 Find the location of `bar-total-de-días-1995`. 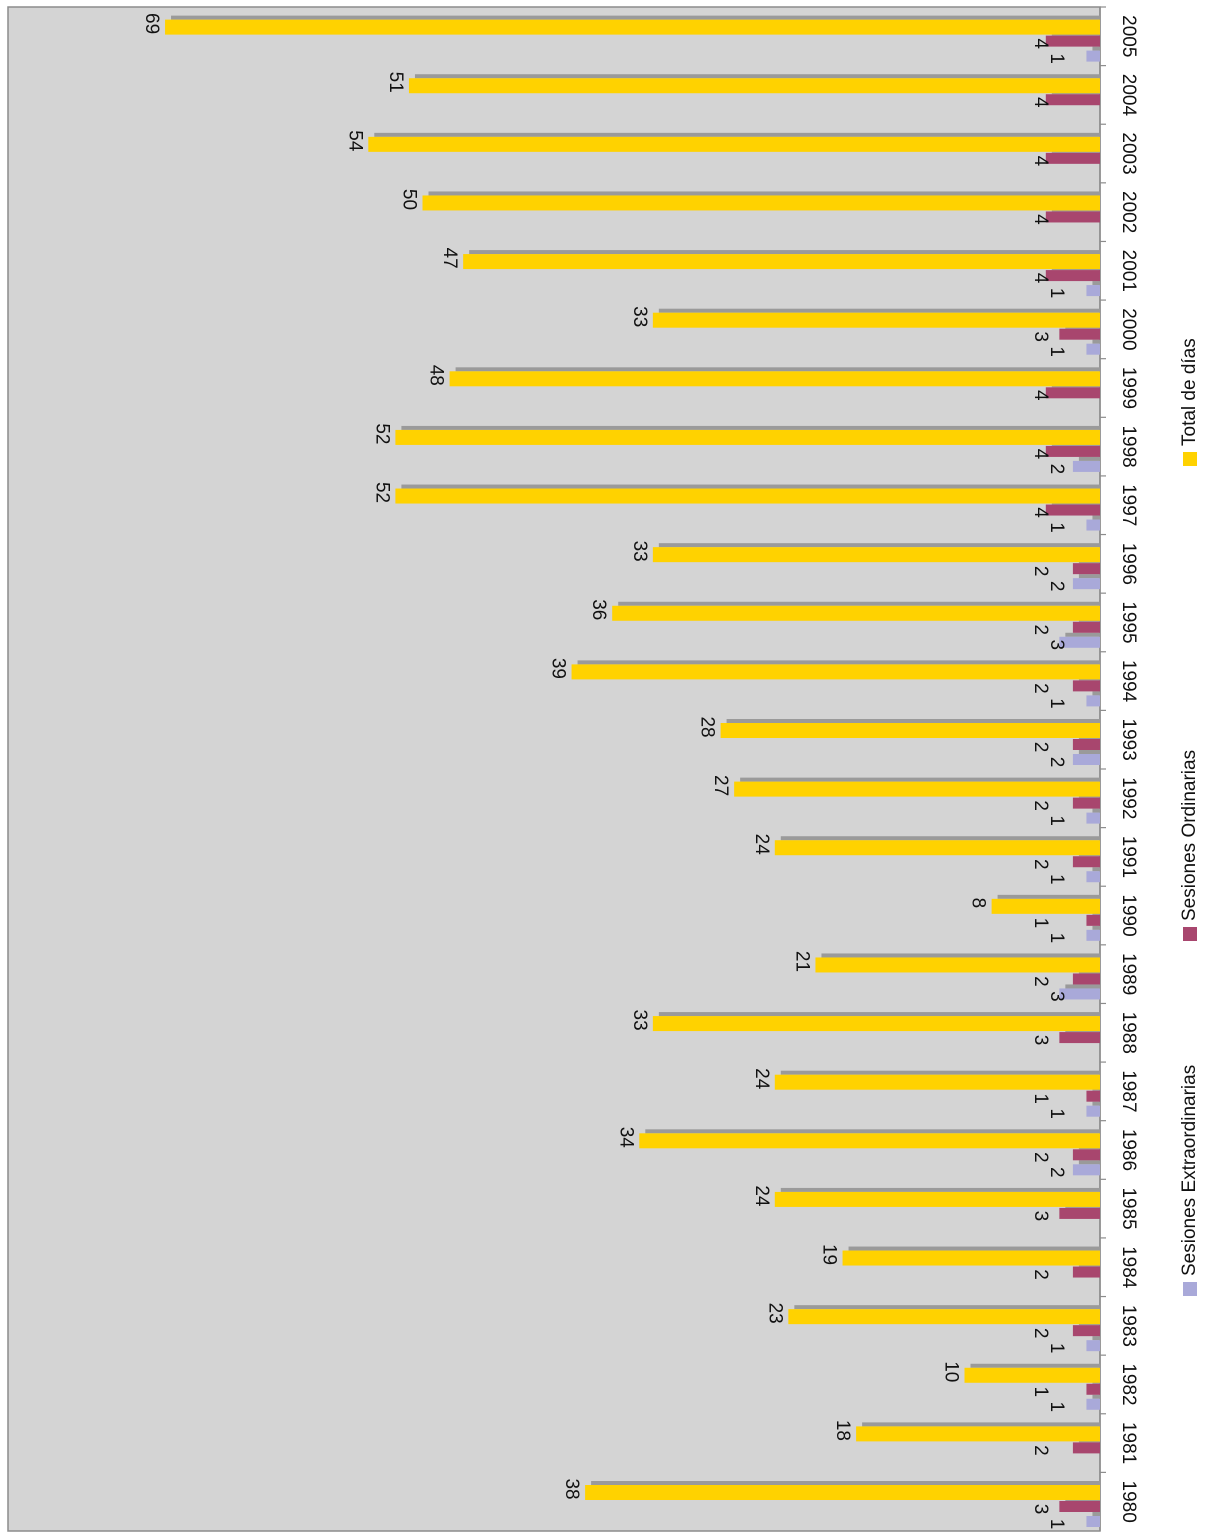

bar-total-de-días-1995 is located at coordinates (856, 613).